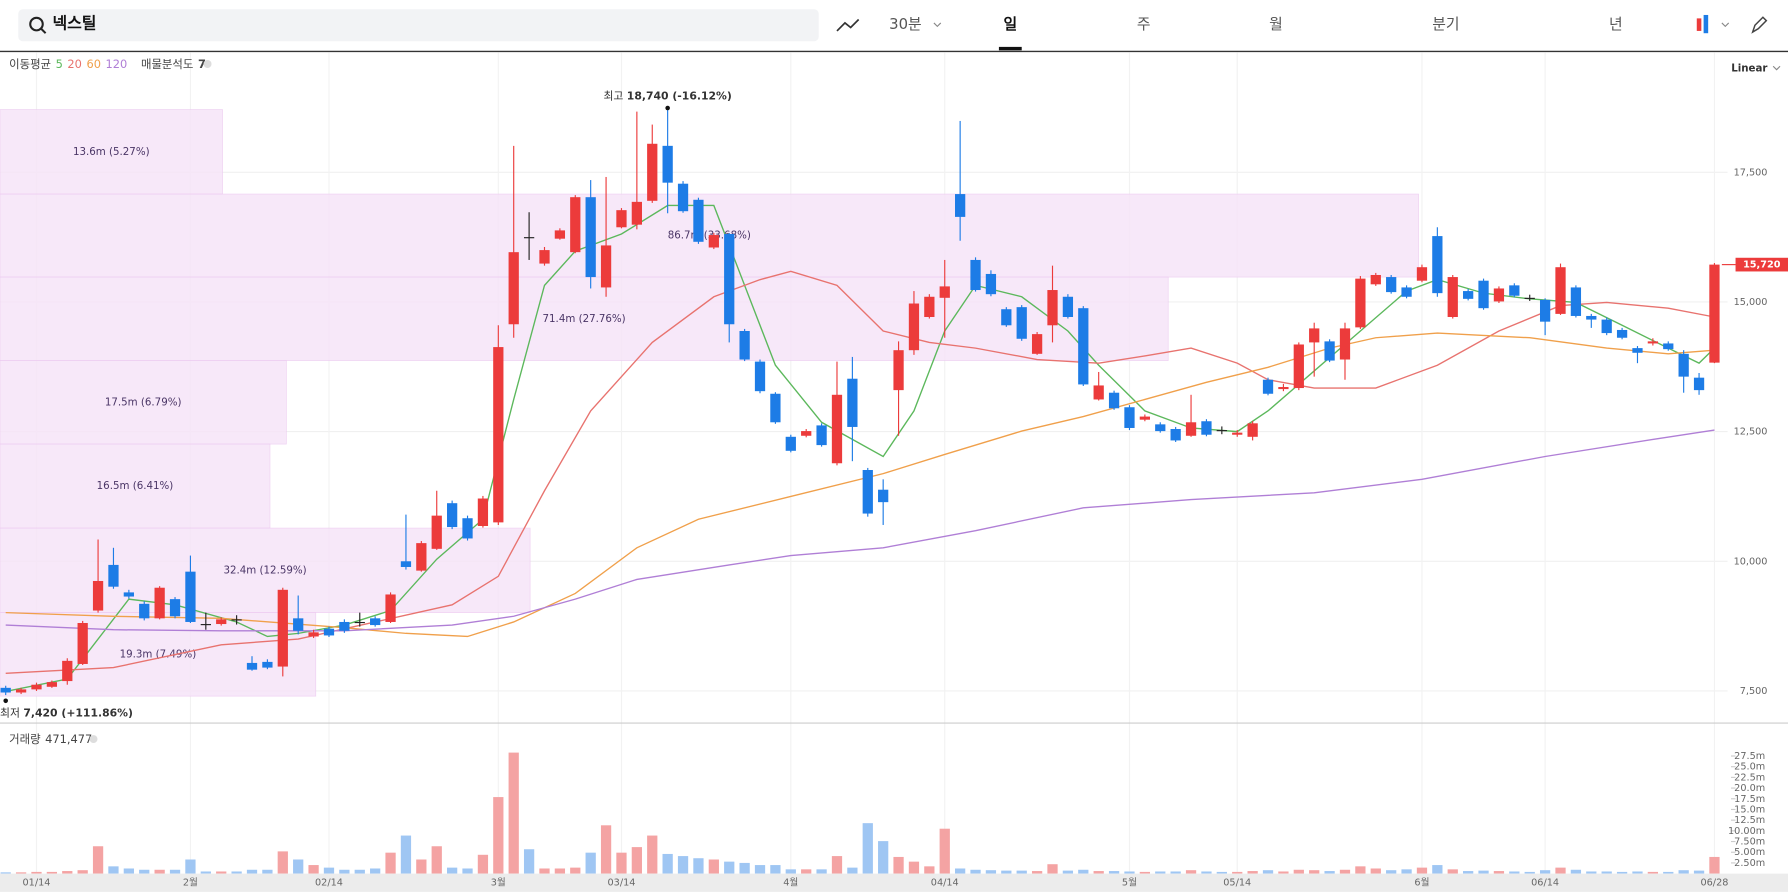 This screenshot has width=1788, height=892. What do you see at coordinates (1751, 561) in the screenshot?
I see `y-tick-label: 10,000` at bounding box center [1751, 561].